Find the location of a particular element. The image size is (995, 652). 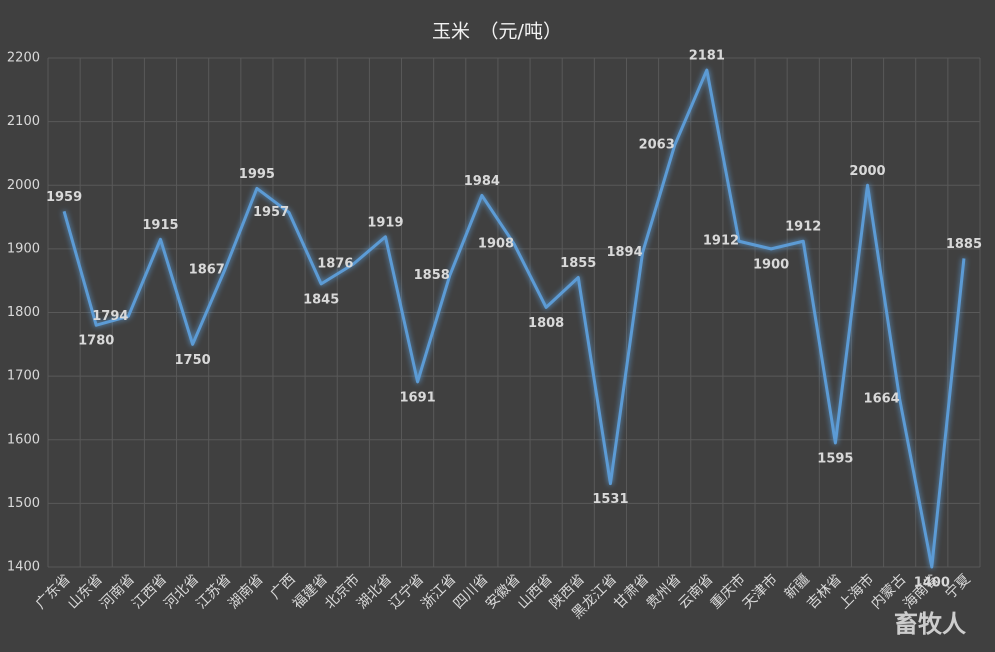

y-tick-label: 1700 is located at coordinates (23, 376).